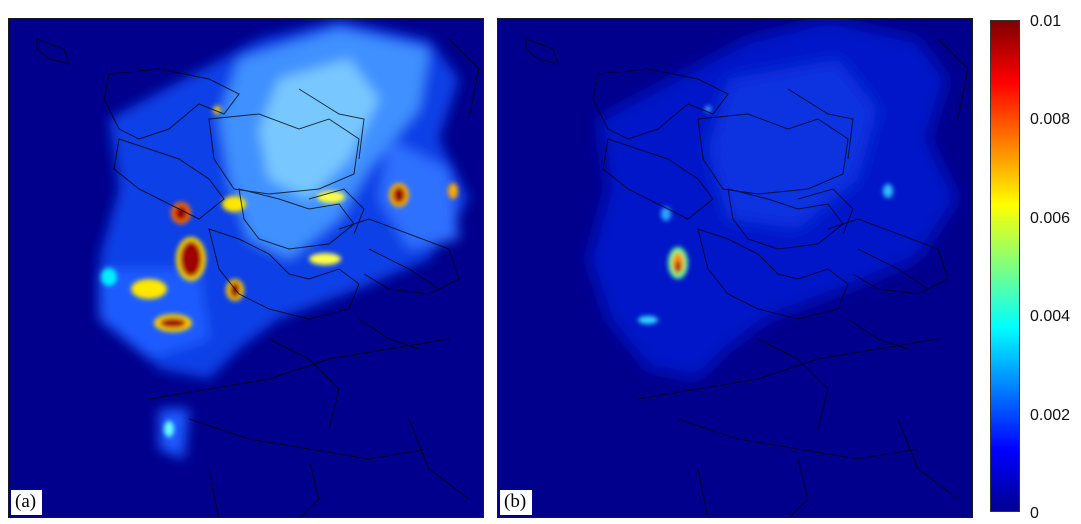  Describe the element at coordinates (1050, 415) in the screenshot. I see `colorbar-tick-0.002: 0.002` at that location.